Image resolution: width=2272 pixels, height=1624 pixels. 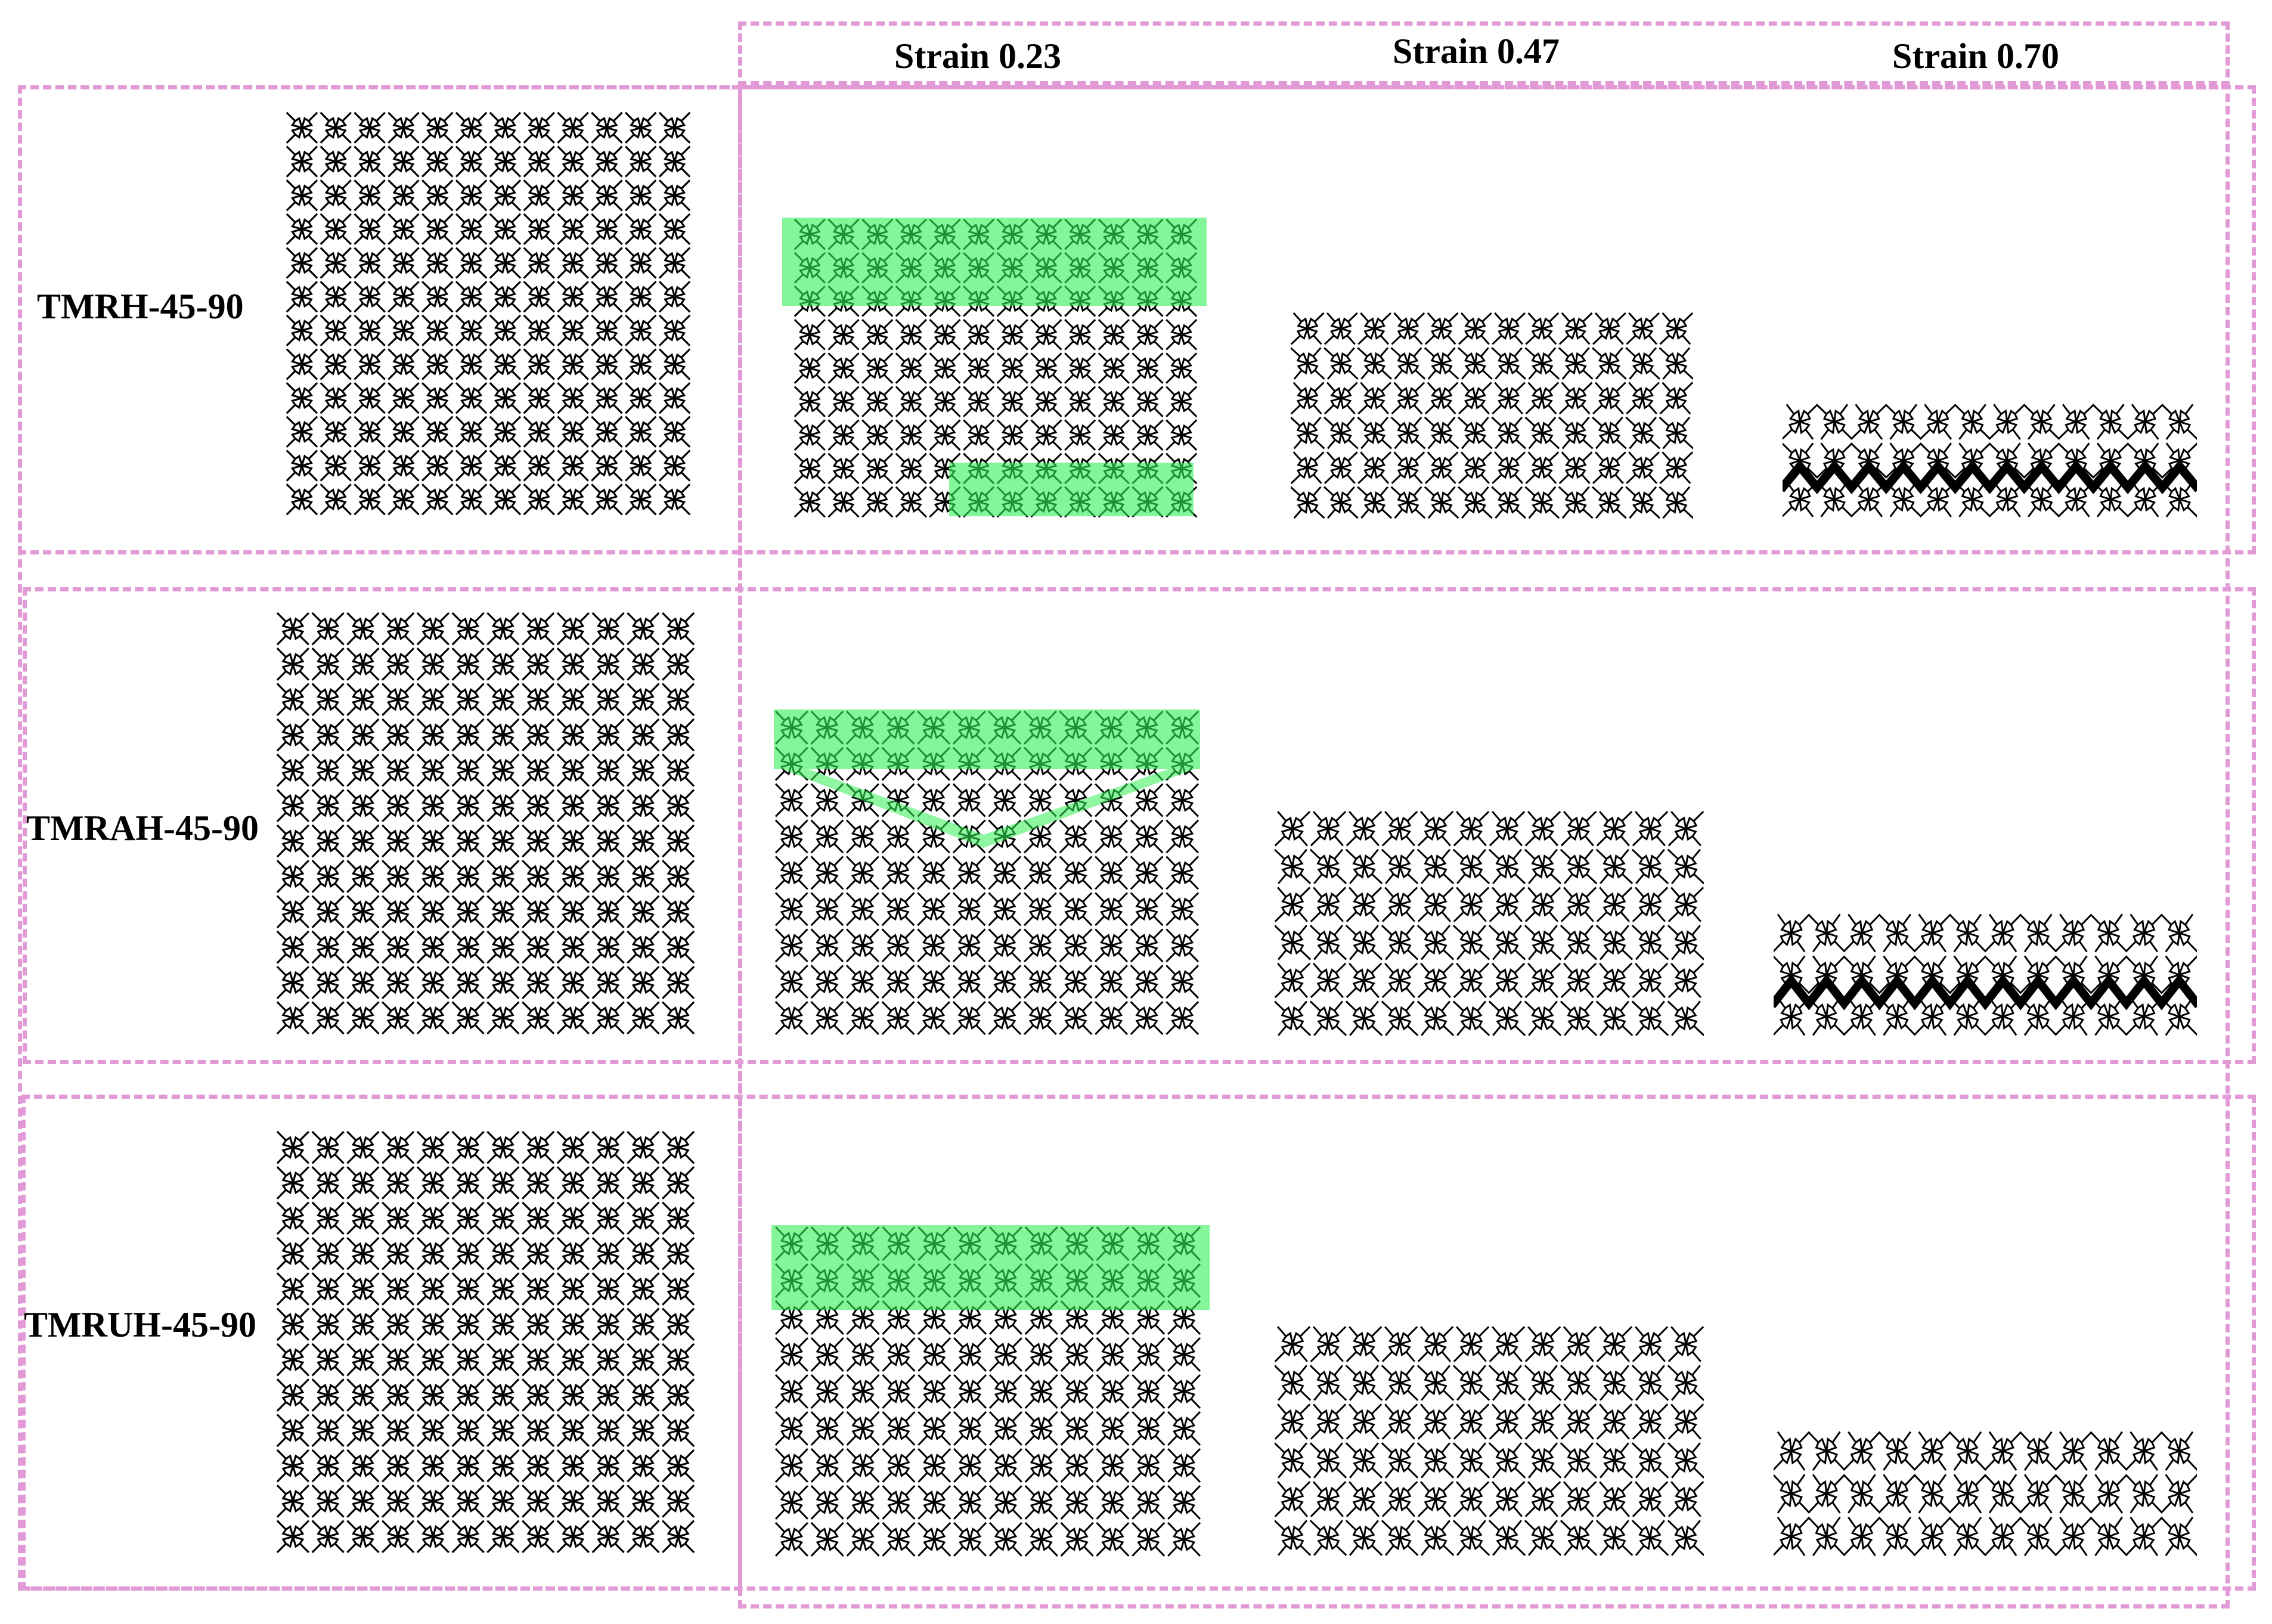 What do you see at coordinates (978, 56) in the screenshot?
I see `column-header-strain-023: Strain 0.23` at bounding box center [978, 56].